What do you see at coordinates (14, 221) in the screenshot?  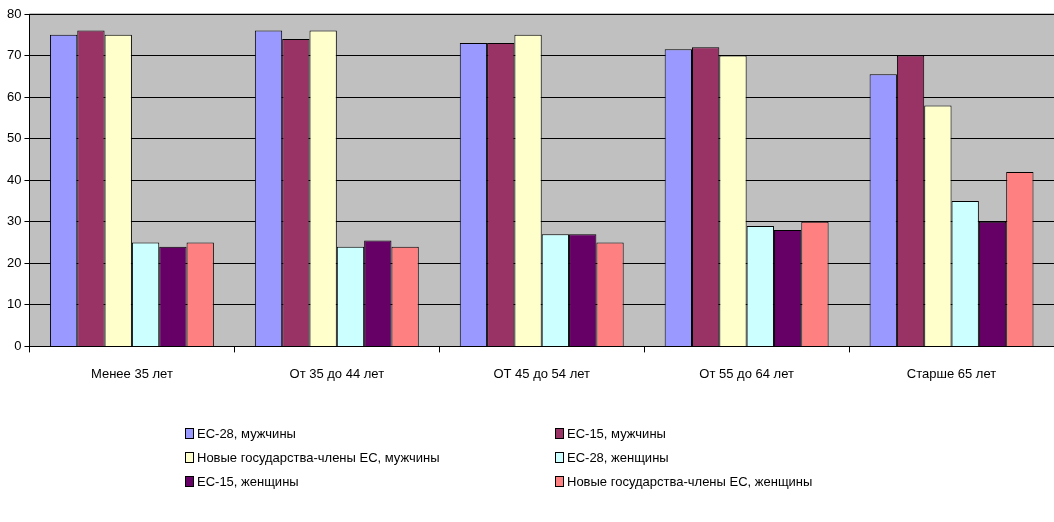 I see `y-tick-label: 30` at bounding box center [14, 221].